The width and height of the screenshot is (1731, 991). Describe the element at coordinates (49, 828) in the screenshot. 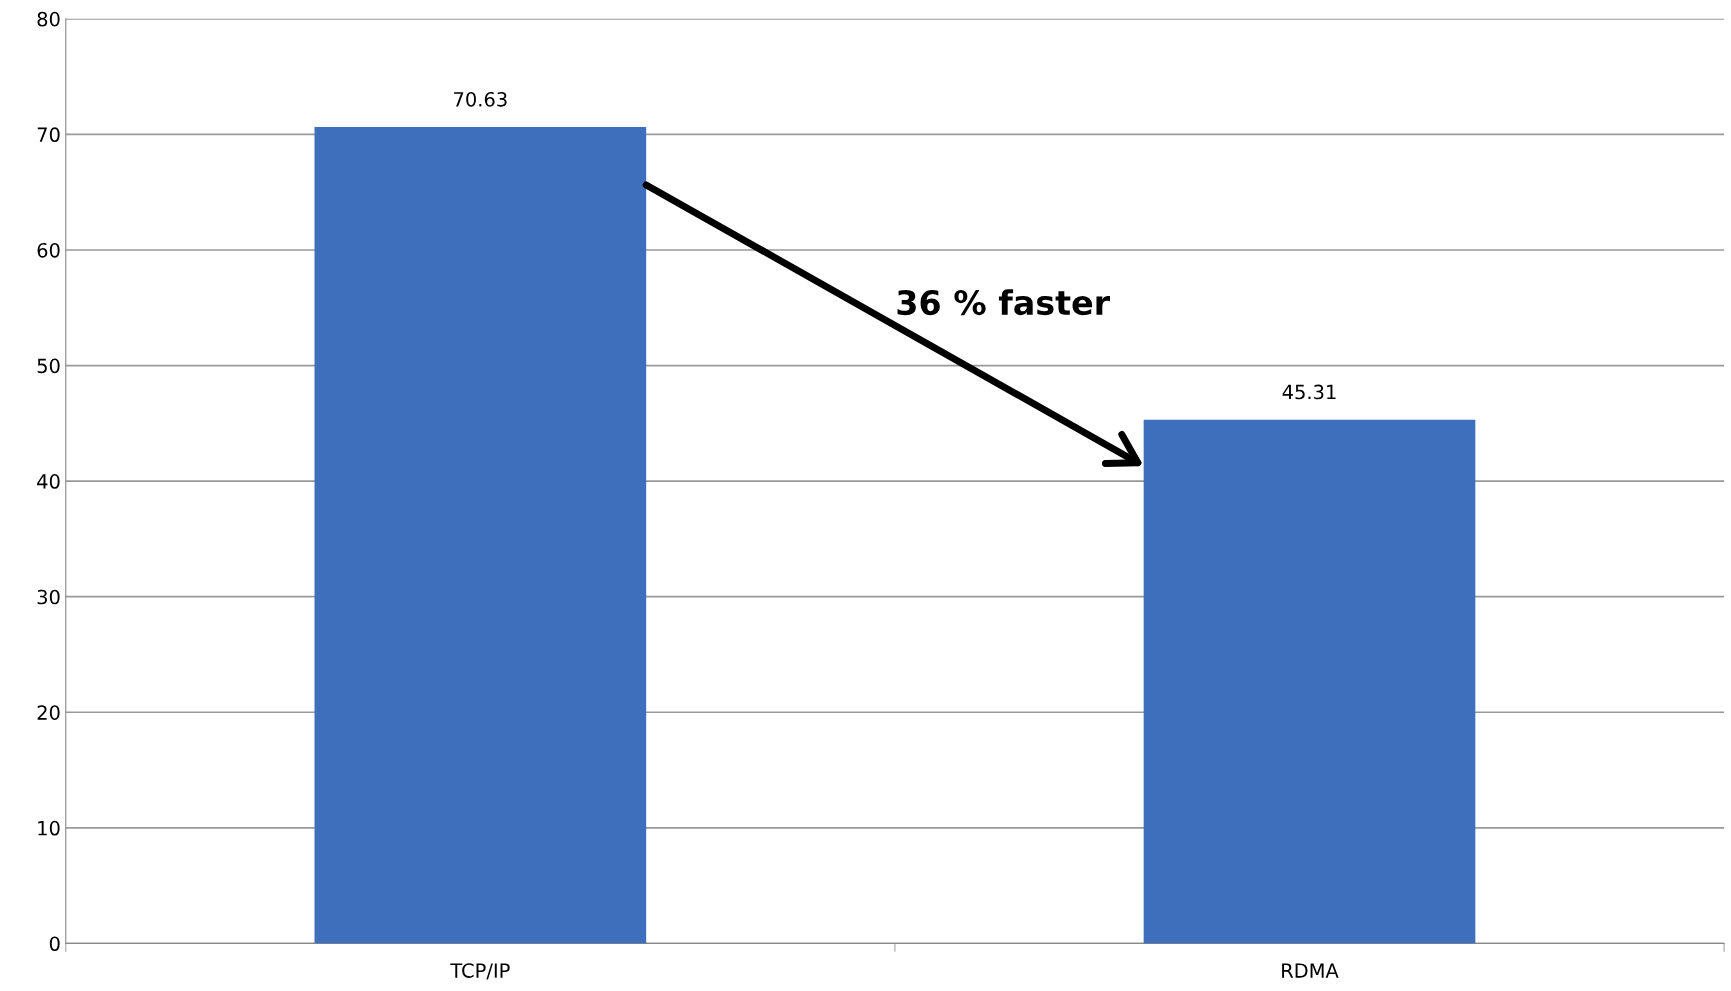

I see `y-tick-label: 10` at that location.